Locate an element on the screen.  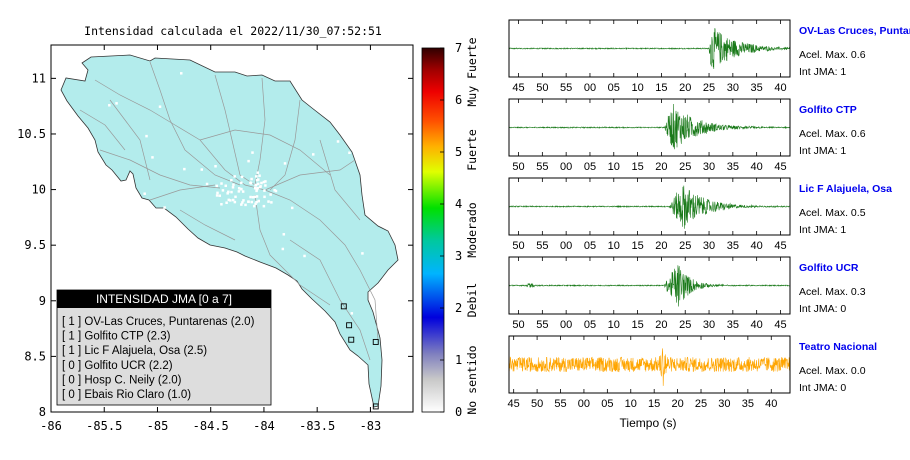
colorbar-tick-label: 6 is located at coordinates (458, 100).